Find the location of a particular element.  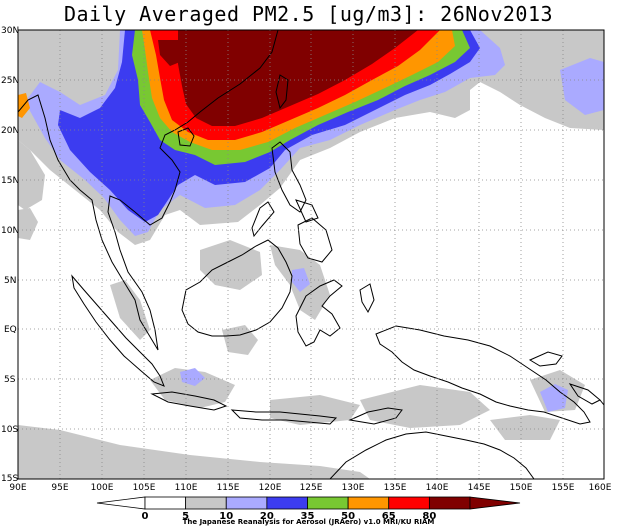

coast-sumatra is located at coordinates (118, 330).